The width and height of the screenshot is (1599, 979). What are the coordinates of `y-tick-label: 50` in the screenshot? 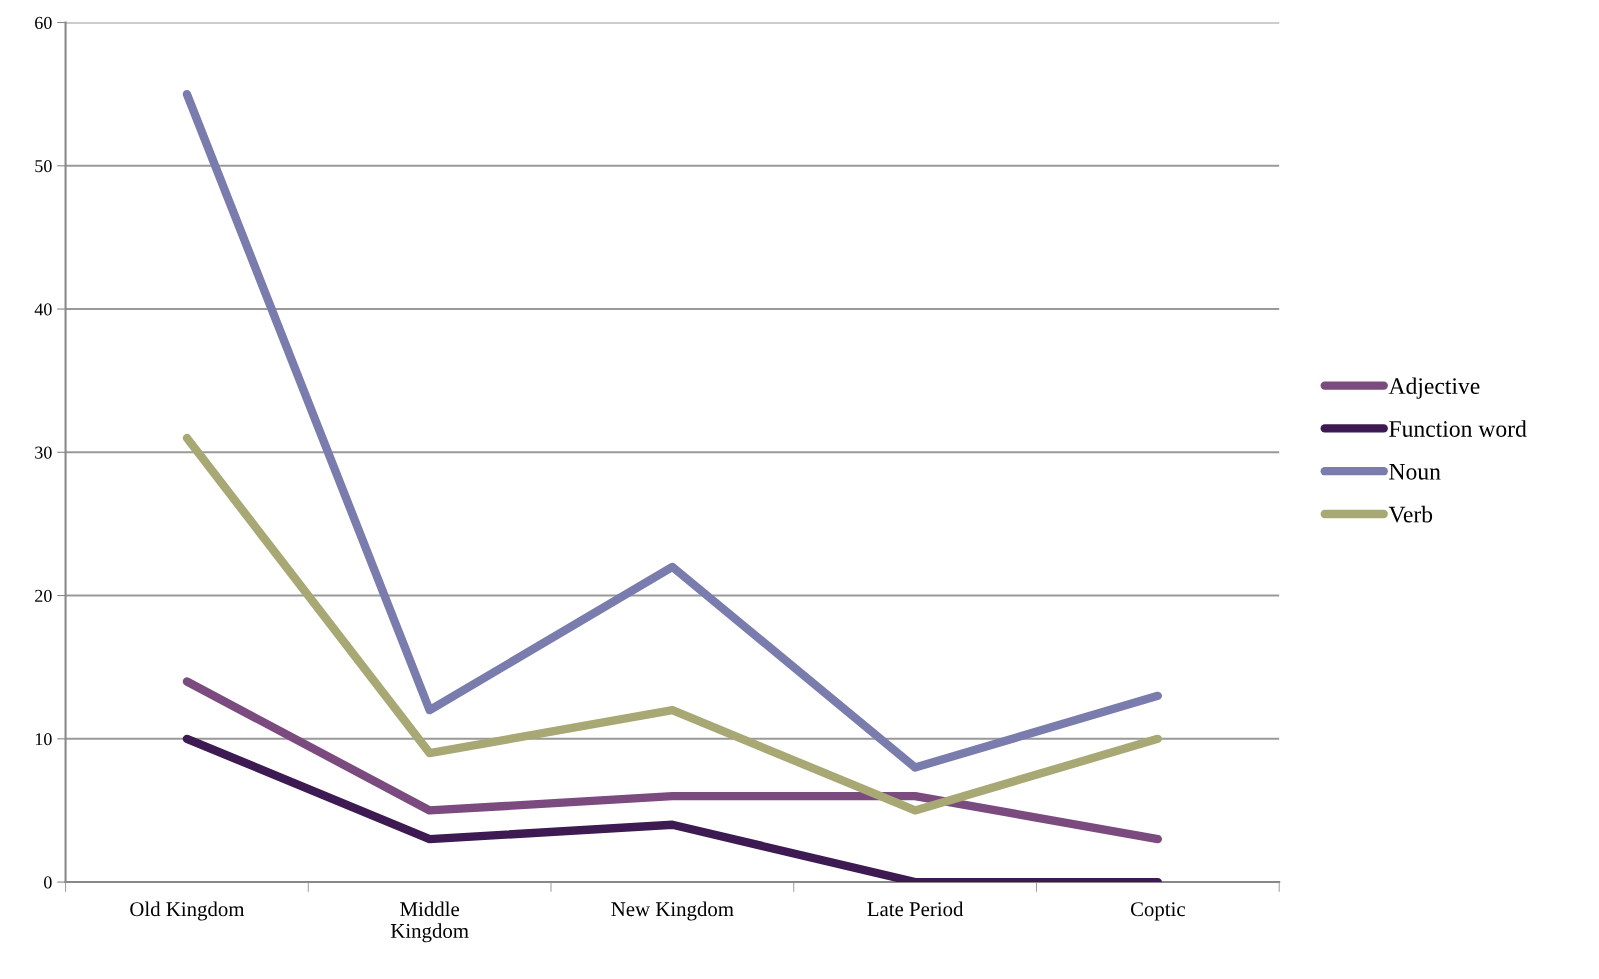 It's located at (43, 166).